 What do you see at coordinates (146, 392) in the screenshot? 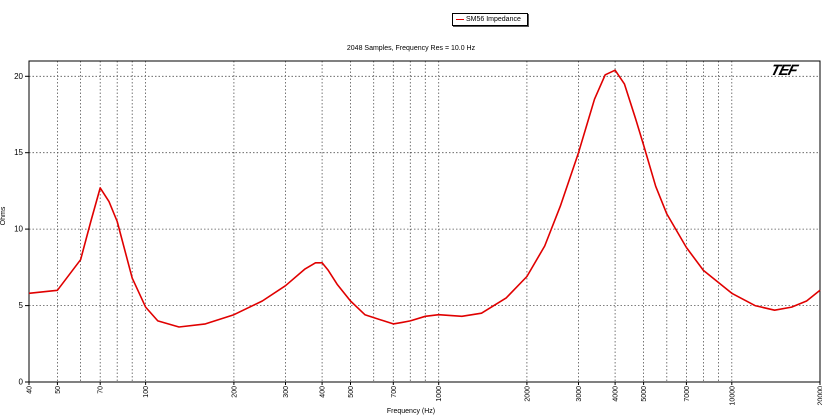
I see `x-tick-label: 100` at bounding box center [146, 392].